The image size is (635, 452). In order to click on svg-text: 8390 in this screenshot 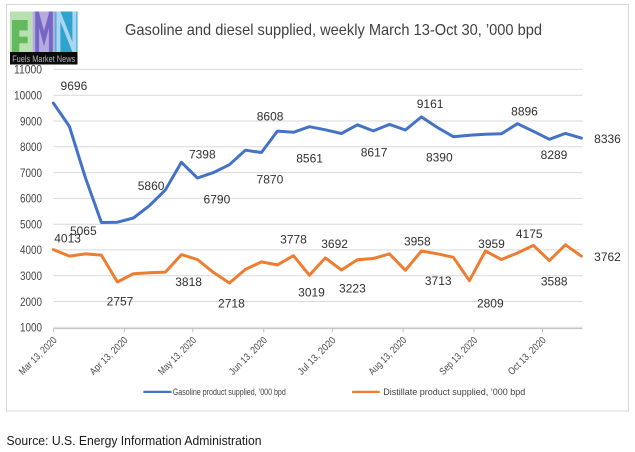, I will do `click(439, 158)`.